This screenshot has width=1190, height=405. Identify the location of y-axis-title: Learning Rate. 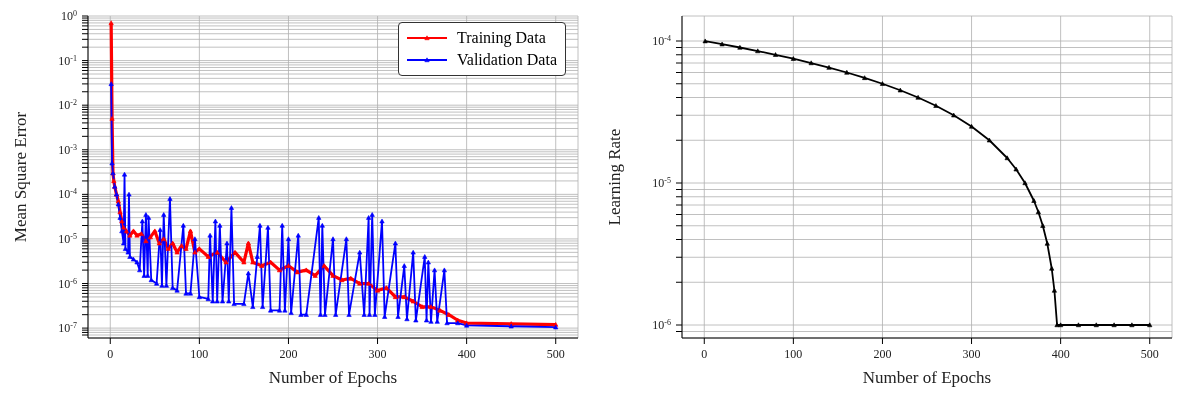
(615, 177).